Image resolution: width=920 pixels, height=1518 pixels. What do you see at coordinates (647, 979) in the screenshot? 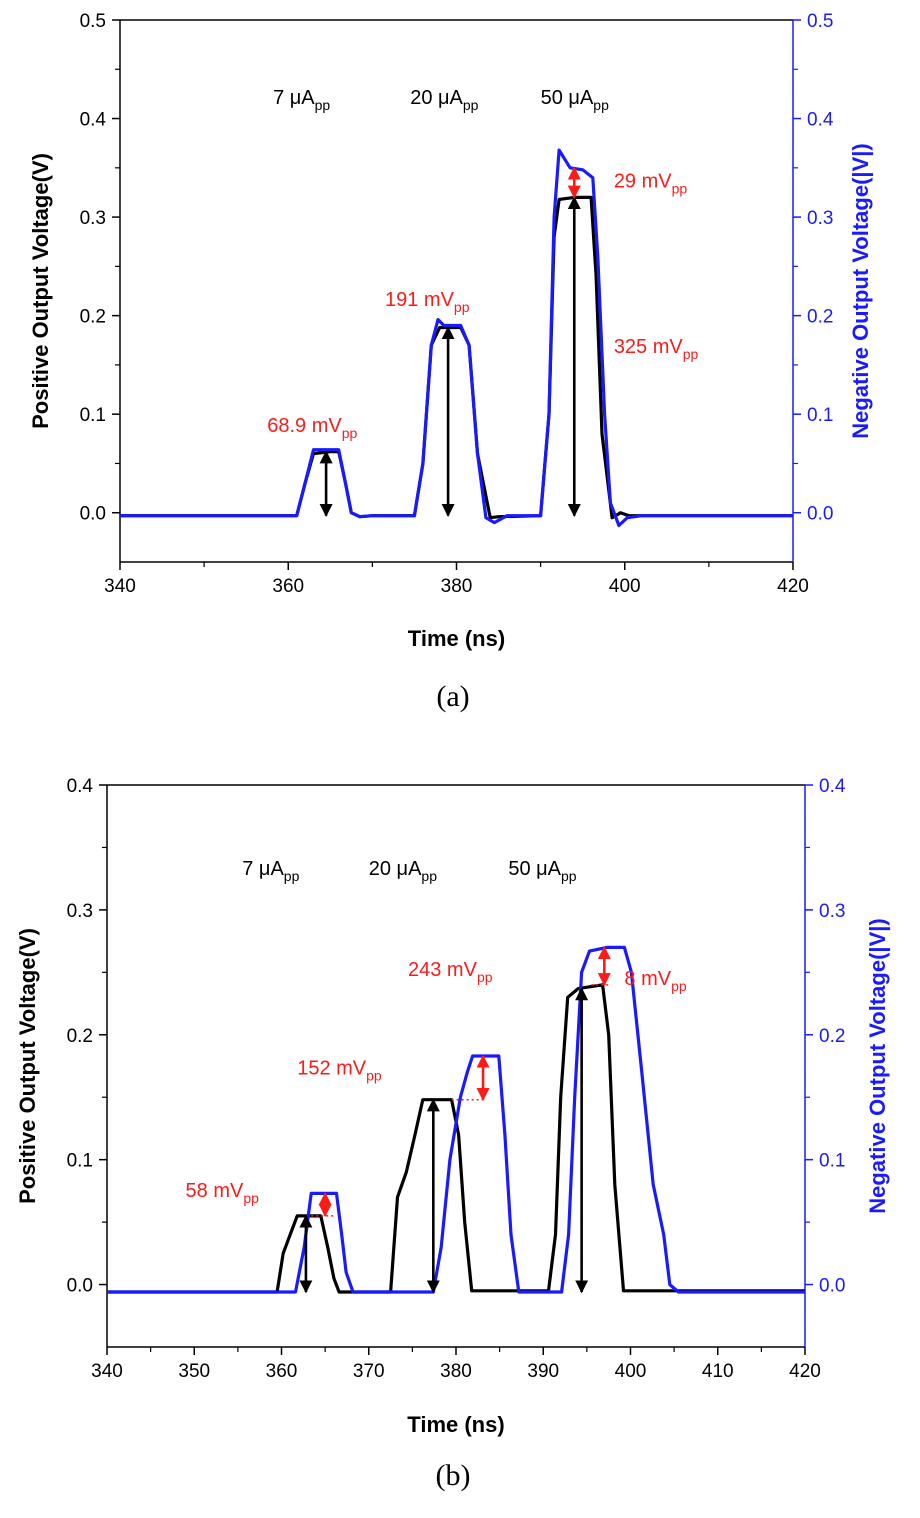
I see `annotation-main: 8 mV` at bounding box center [647, 979].